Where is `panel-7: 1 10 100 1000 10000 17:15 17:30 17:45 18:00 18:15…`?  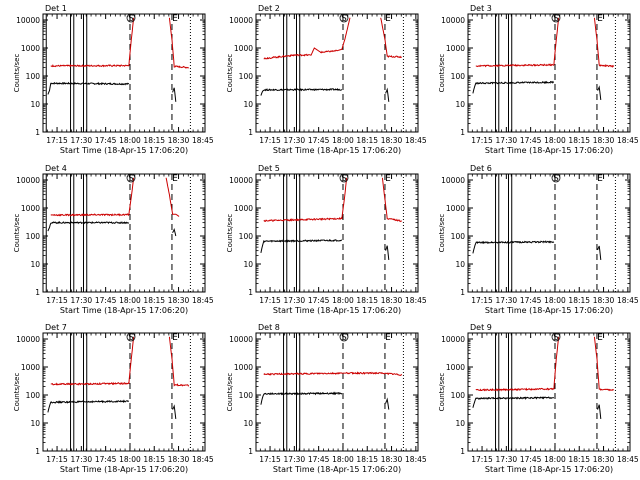
panel-7: 1 10 100 1000 10000 17:15 17:30 17:45 18:00 18:15… is located at coordinates (113, 398).